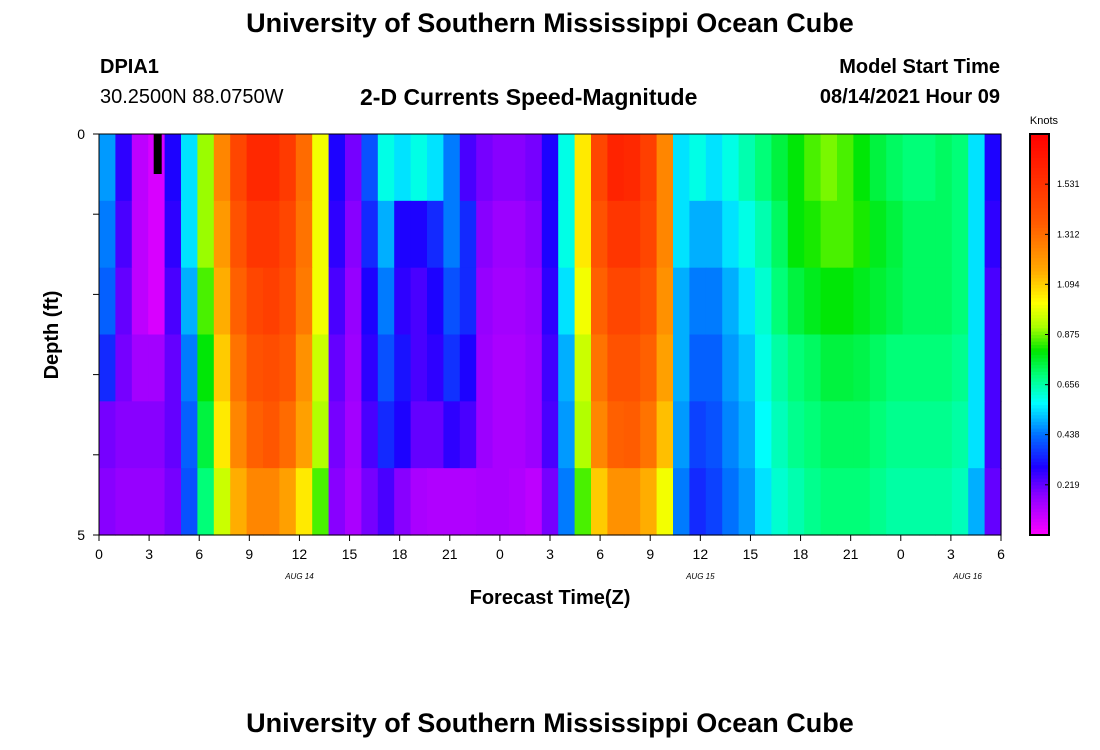 This screenshot has width=1100, height=750. I want to click on x-tick-label: 3, so click(149, 554).